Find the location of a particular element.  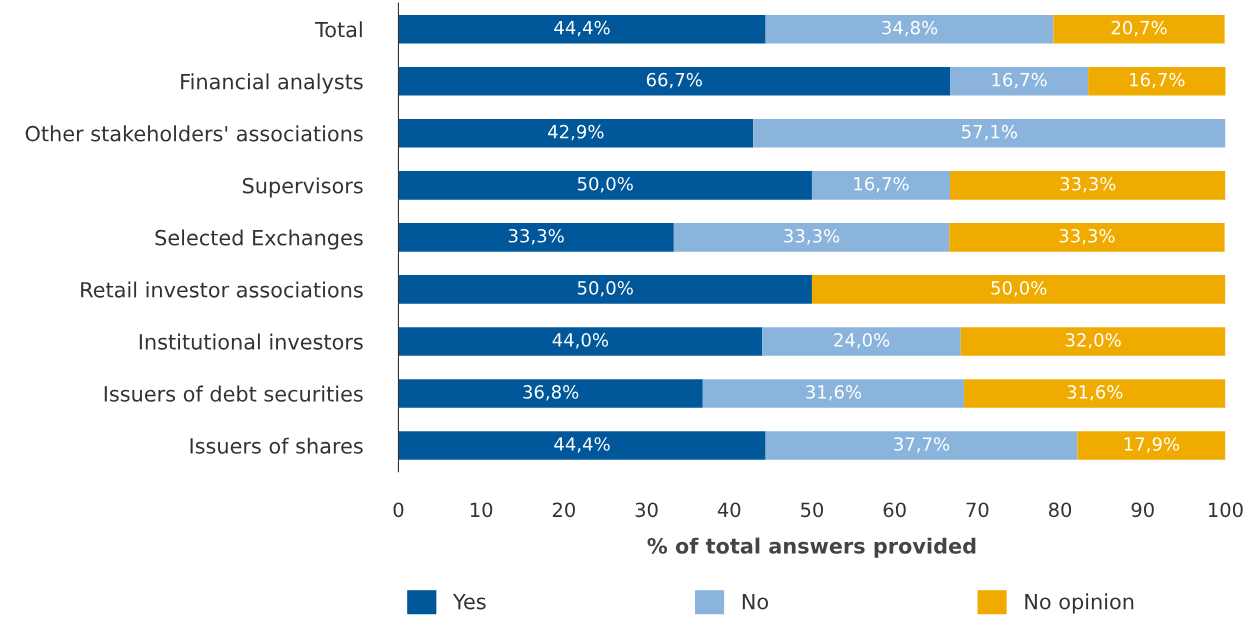

data-label: 36,8% is located at coordinates (551, 393).